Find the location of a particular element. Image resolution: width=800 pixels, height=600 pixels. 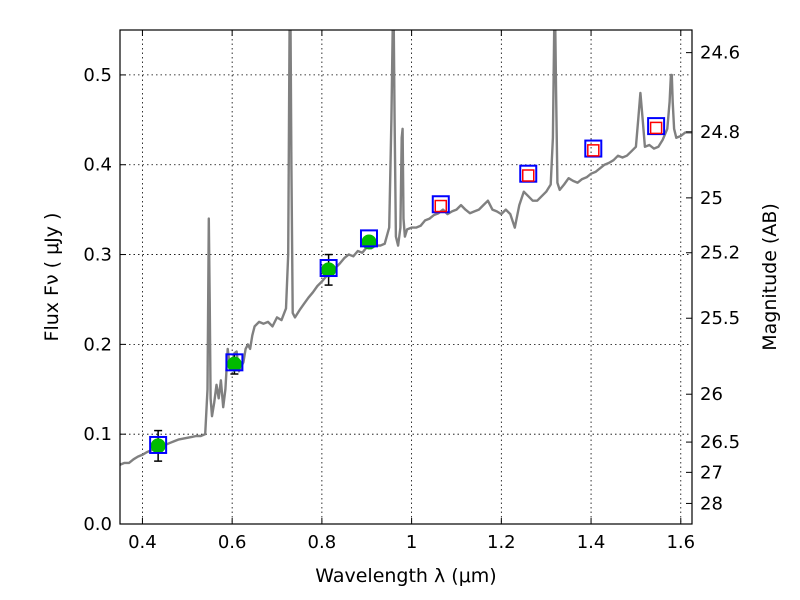

y-tick-label: 0.1 is located at coordinates (97, 434).